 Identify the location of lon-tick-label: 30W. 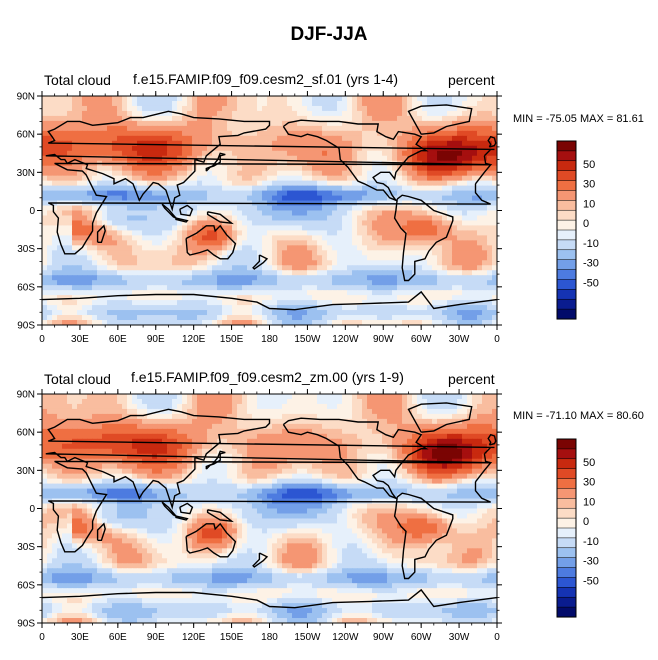
(459, 339).